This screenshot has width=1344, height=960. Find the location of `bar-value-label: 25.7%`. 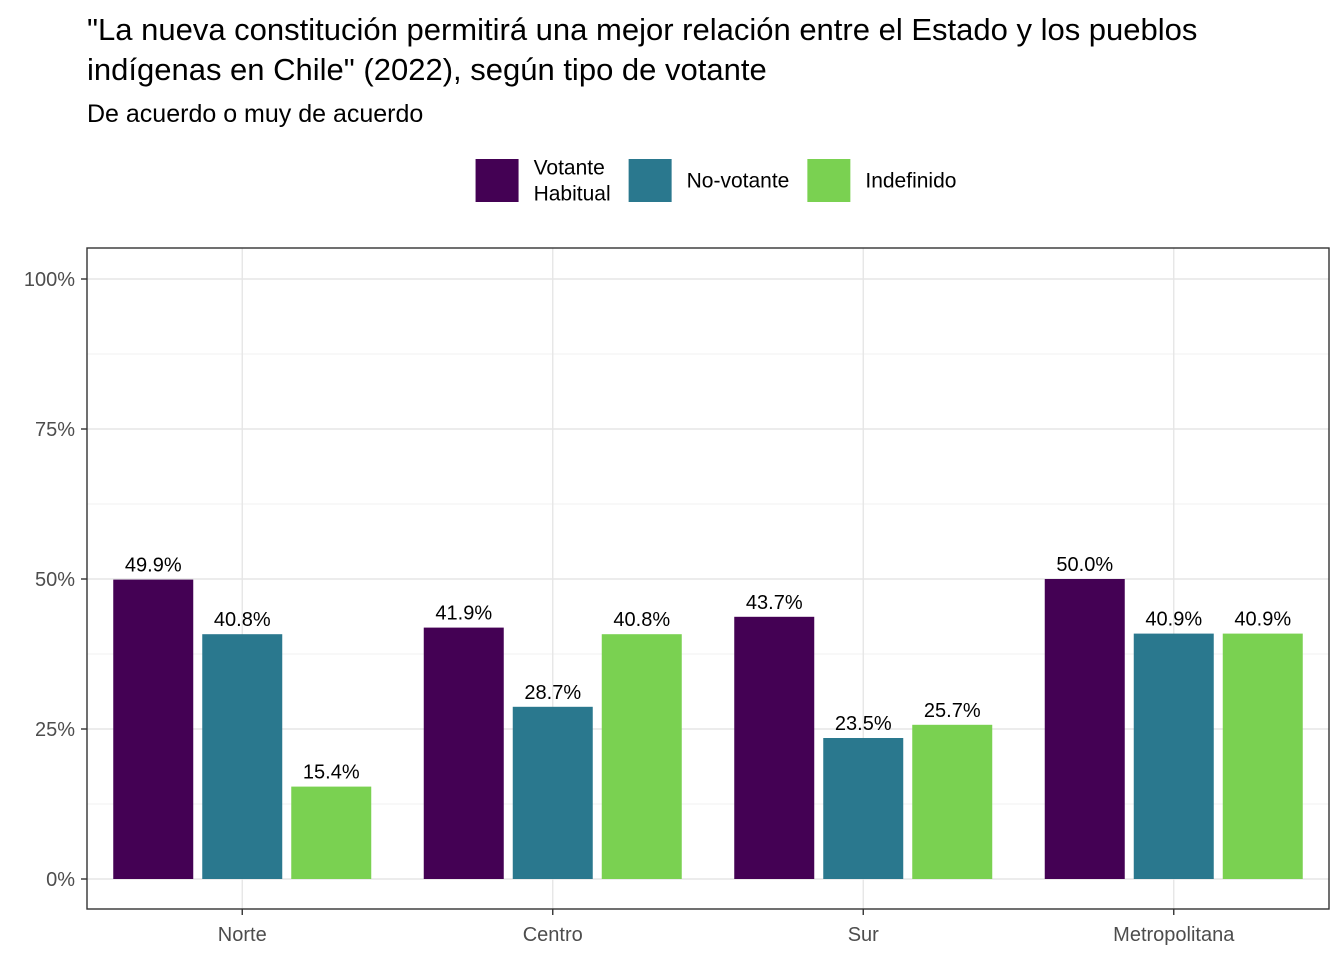

bar-value-label: 25.7% is located at coordinates (952, 711).